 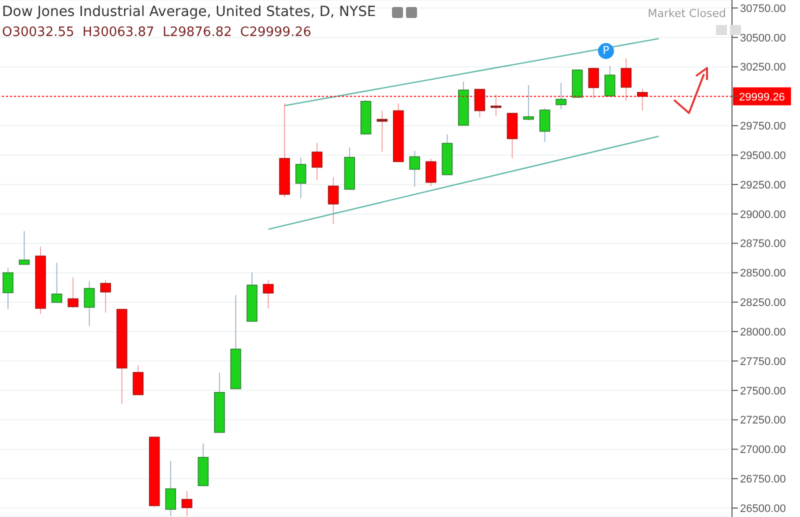 What do you see at coordinates (763, 420) in the screenshot?
I see `y-tick-label: 27250.00` at bounding box center [763, 420].